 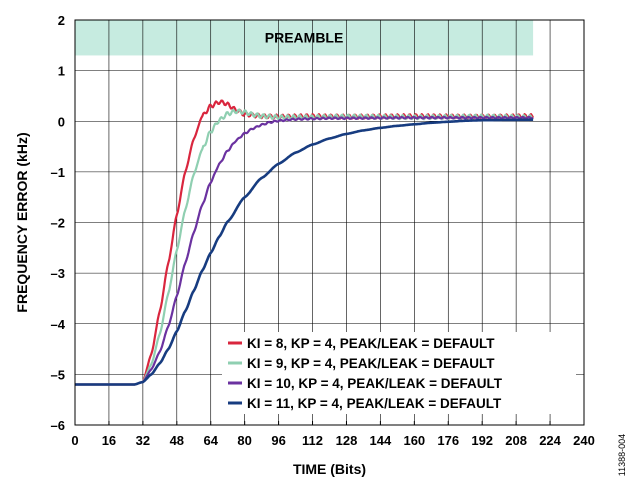 I want to click on x-tick-label: 208, so click(x=516, y=440).